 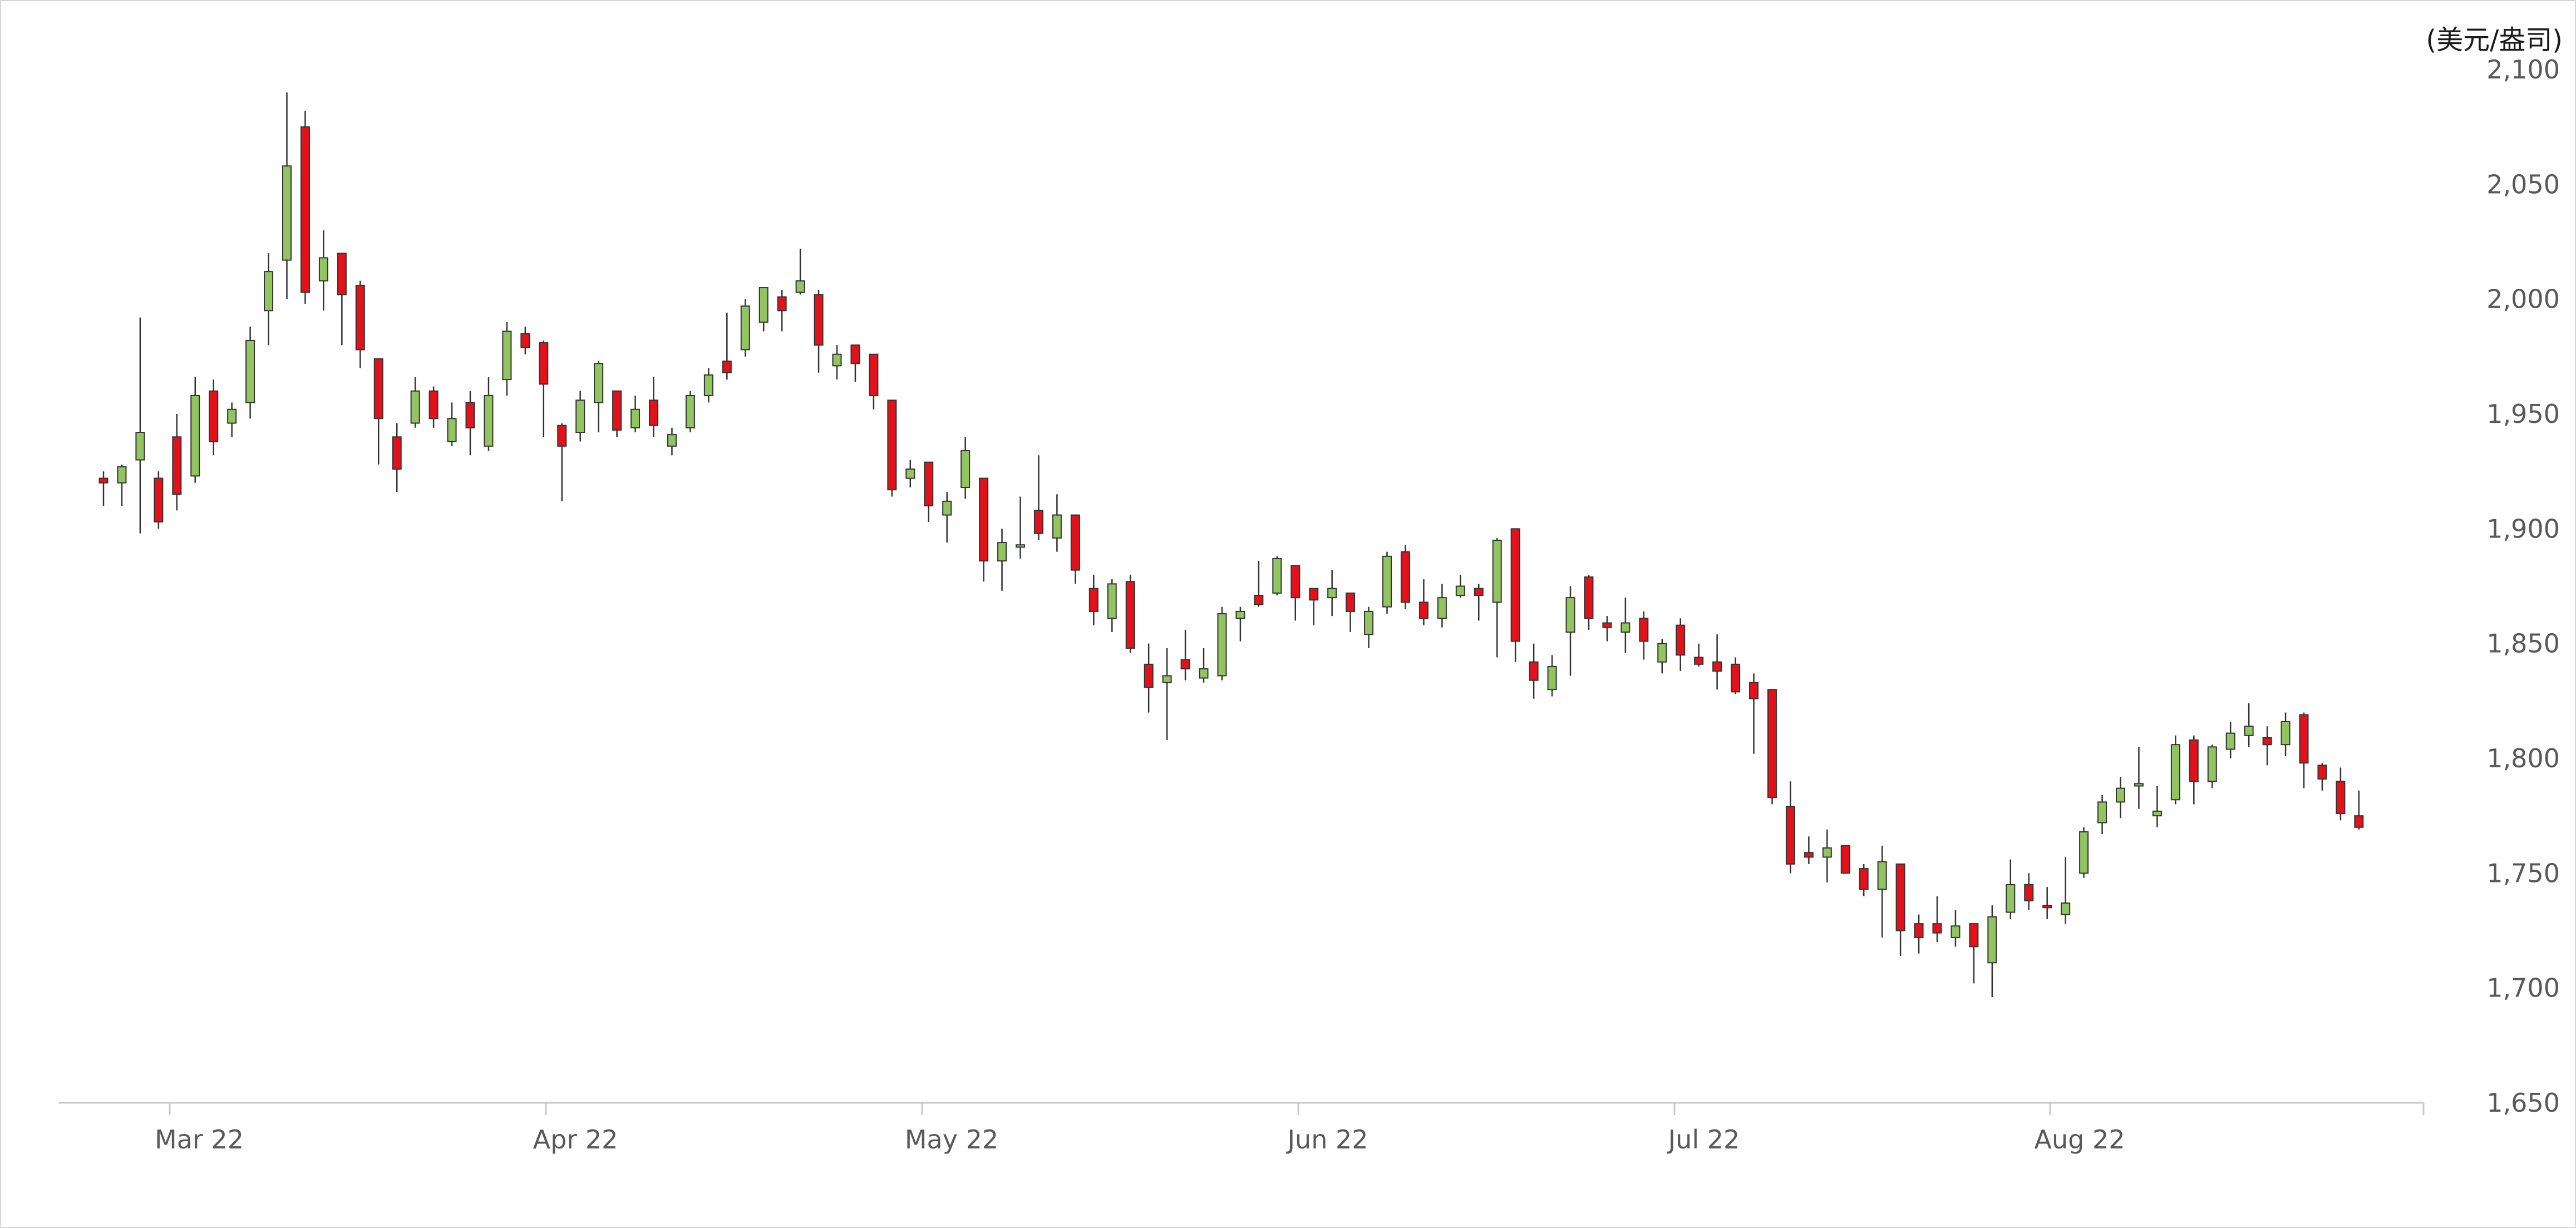 What do you see at coordinates (2523, 184) in the screenshot?
I see `y-tick-label: 2,050` at bounding box center [2523, 184].